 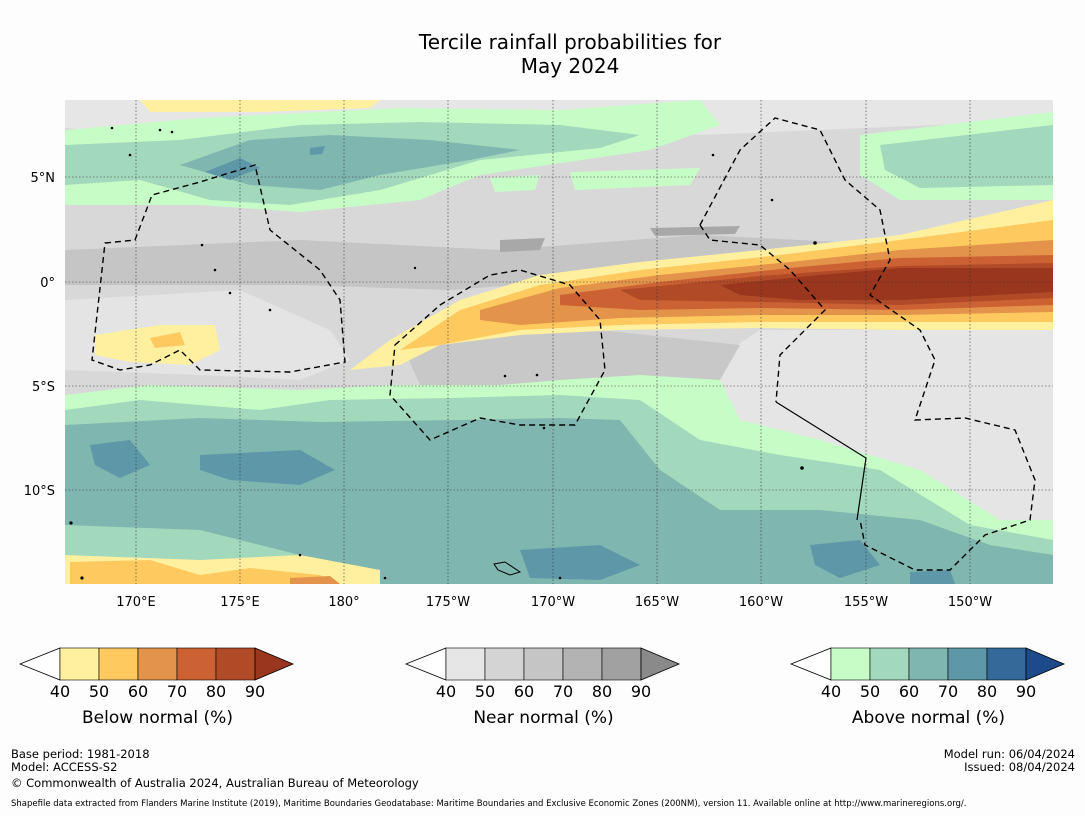 What do you see at coordinates (570, 357) in the screenshot?
I see `field-near-mid-south` at bounding box center [570, 357].